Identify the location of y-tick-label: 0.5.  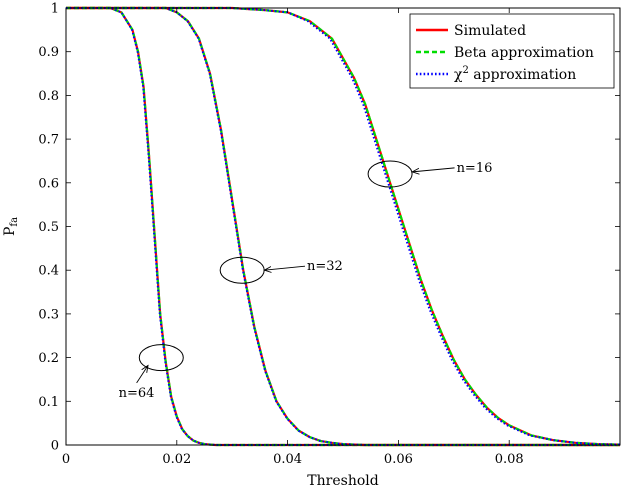
(48, 227).